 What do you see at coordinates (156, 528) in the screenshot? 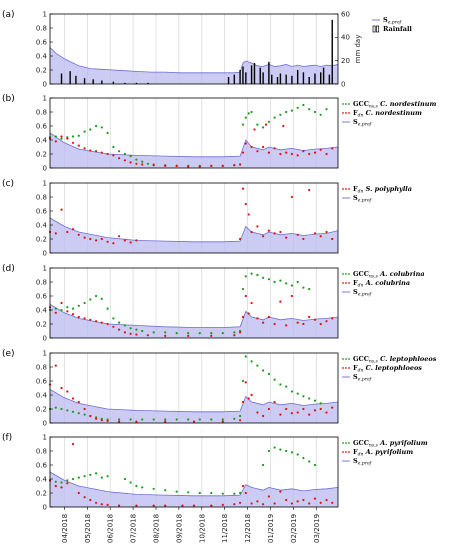
I see `x-tick-label: 08/2018` at bounding box center [156, 528].